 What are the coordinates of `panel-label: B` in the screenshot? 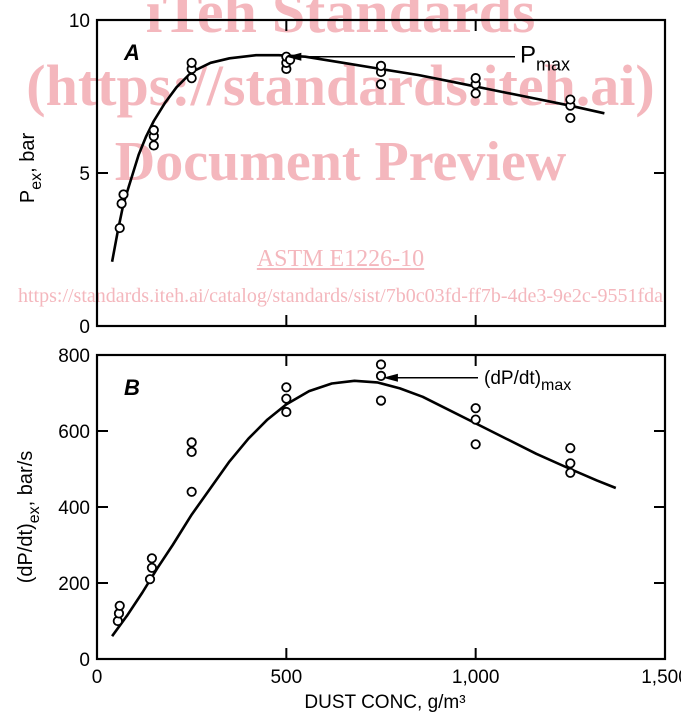 It's located at (132, 387).